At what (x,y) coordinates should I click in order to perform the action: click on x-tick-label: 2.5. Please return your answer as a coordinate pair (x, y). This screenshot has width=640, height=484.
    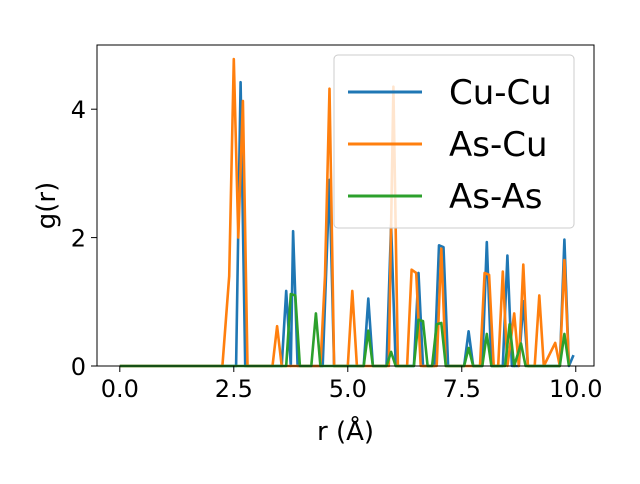
    Looking at the image, I should click on (234, 389).